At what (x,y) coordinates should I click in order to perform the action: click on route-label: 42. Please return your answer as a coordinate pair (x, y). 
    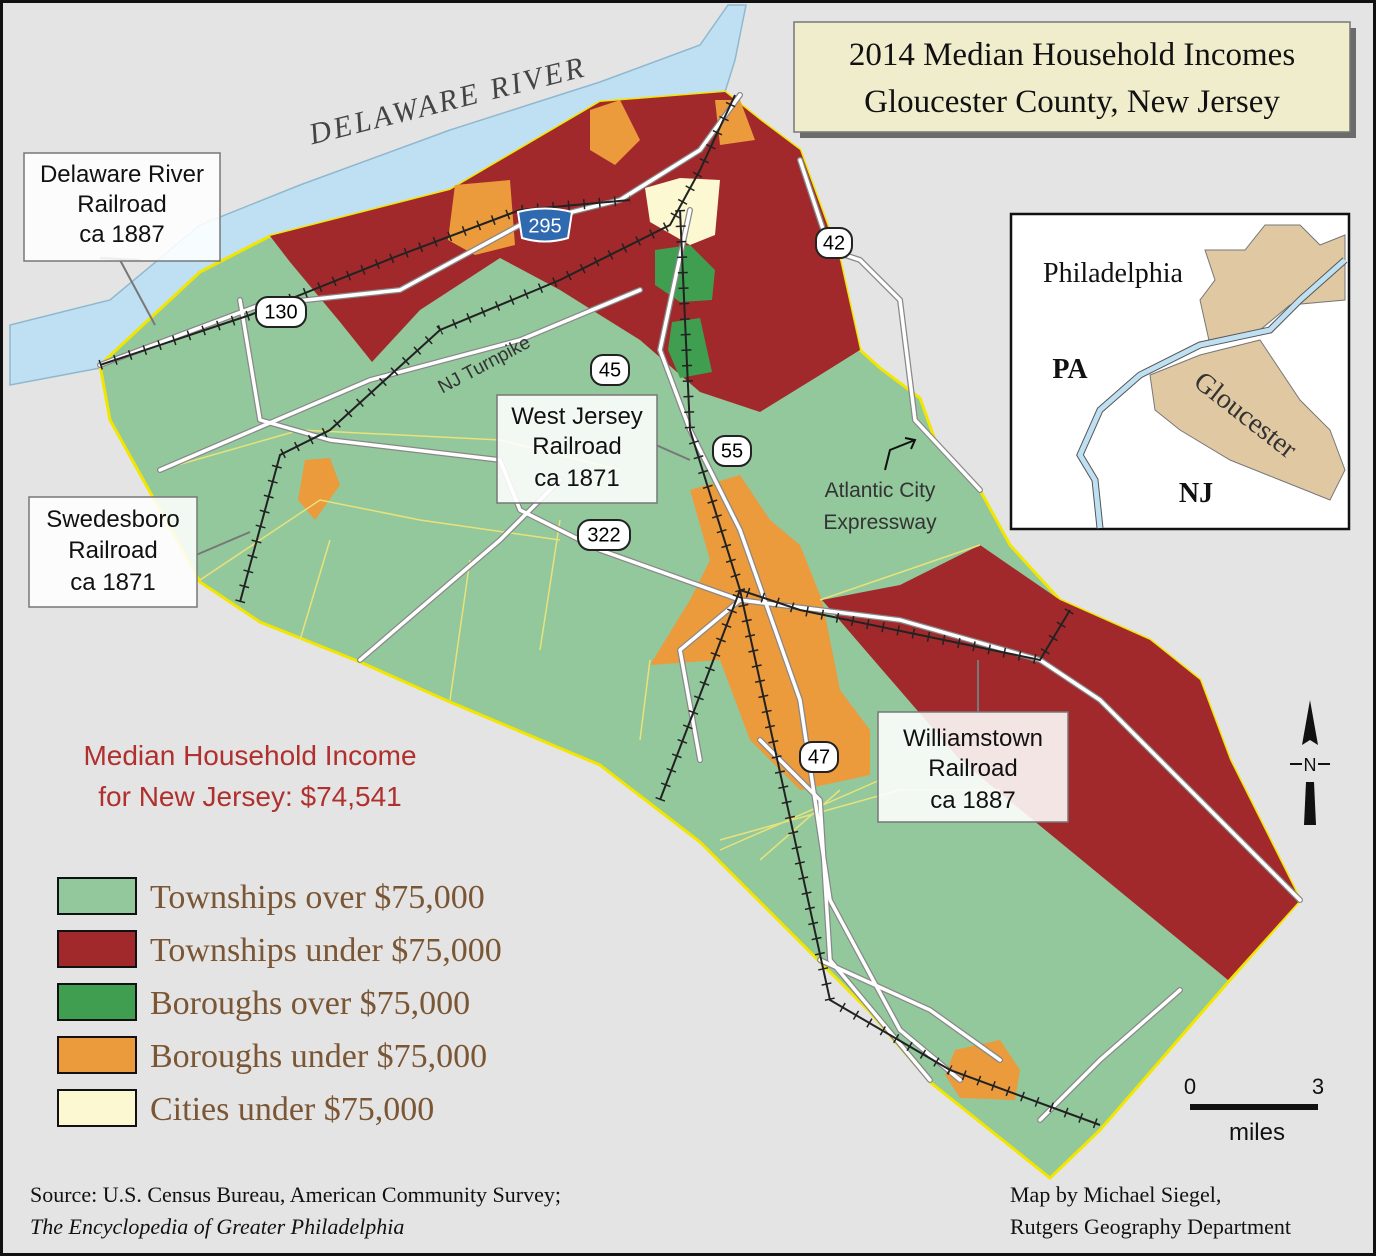
    Looking at the image, I should click on (834, 243).